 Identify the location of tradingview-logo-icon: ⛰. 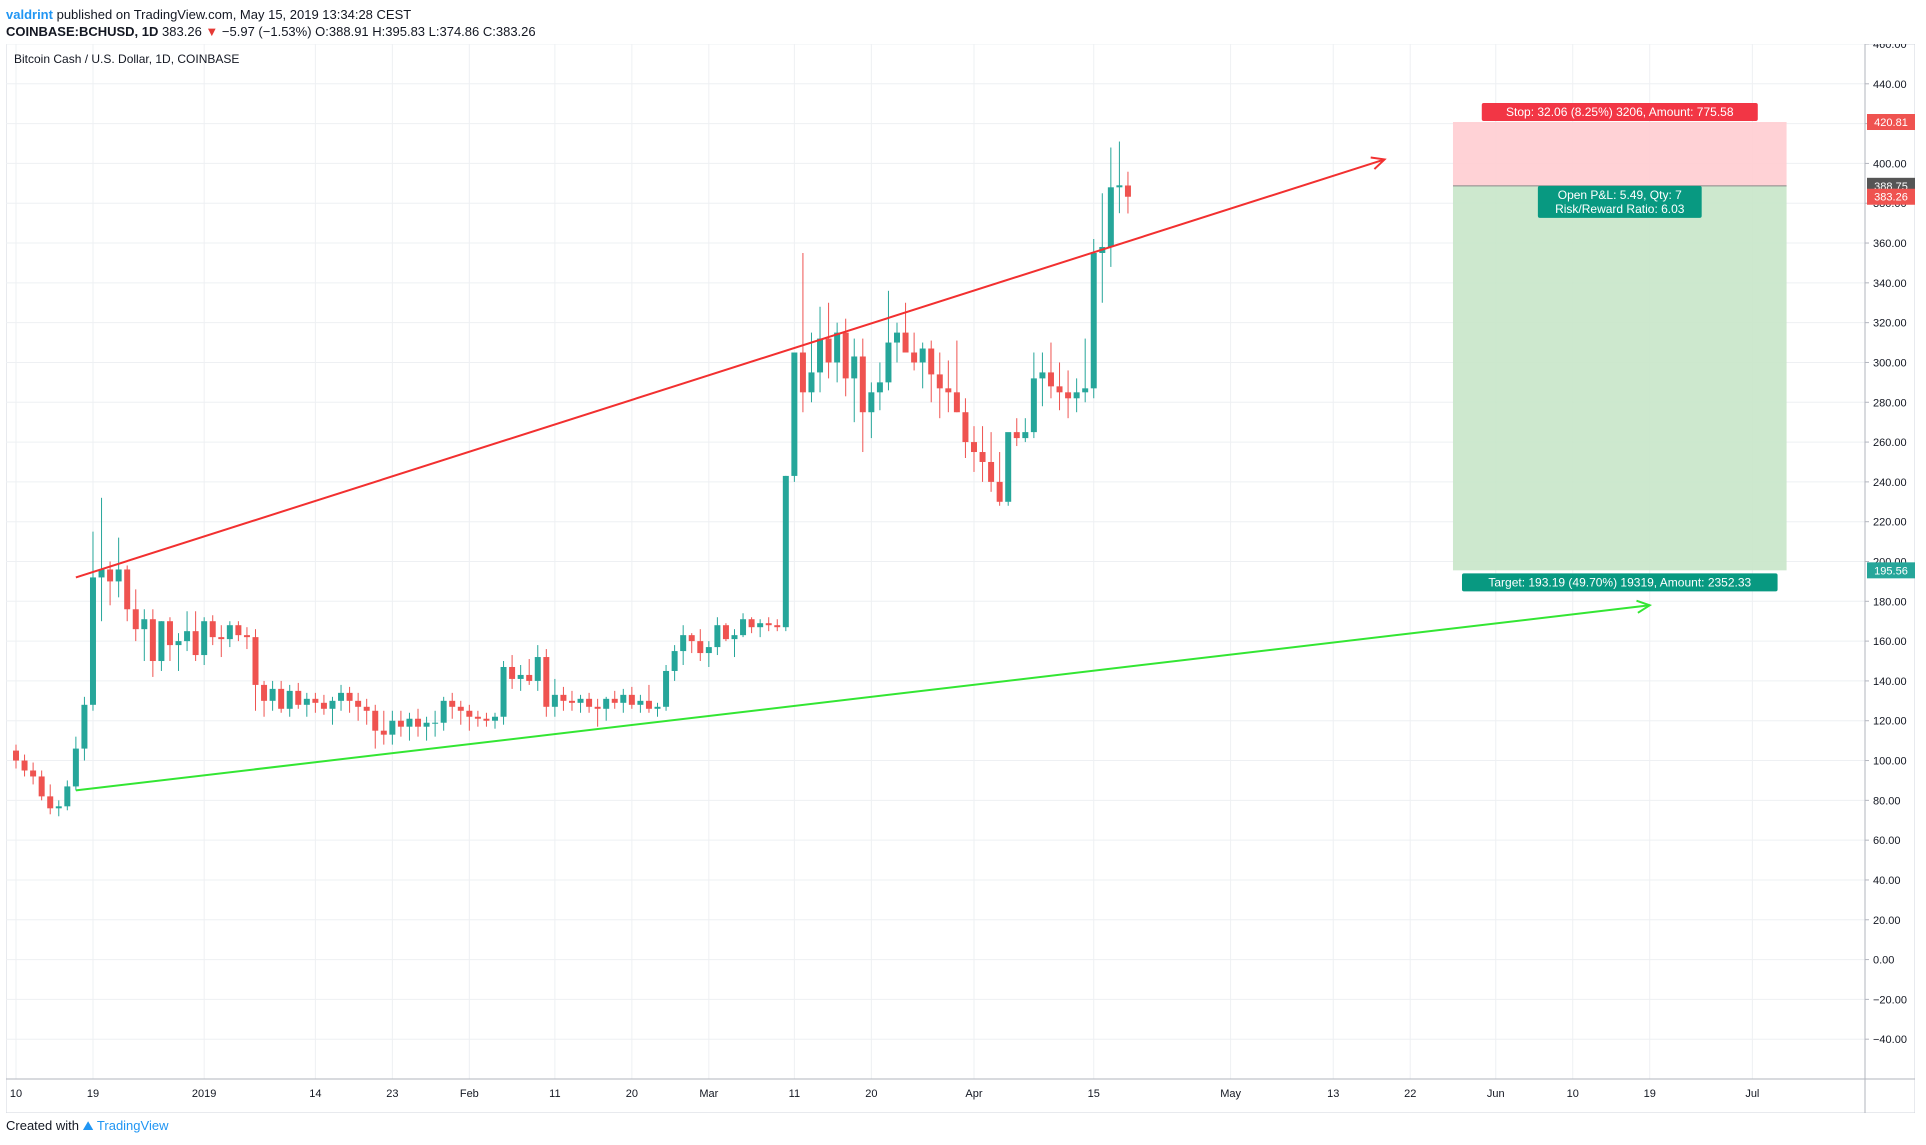
(88, 1125).